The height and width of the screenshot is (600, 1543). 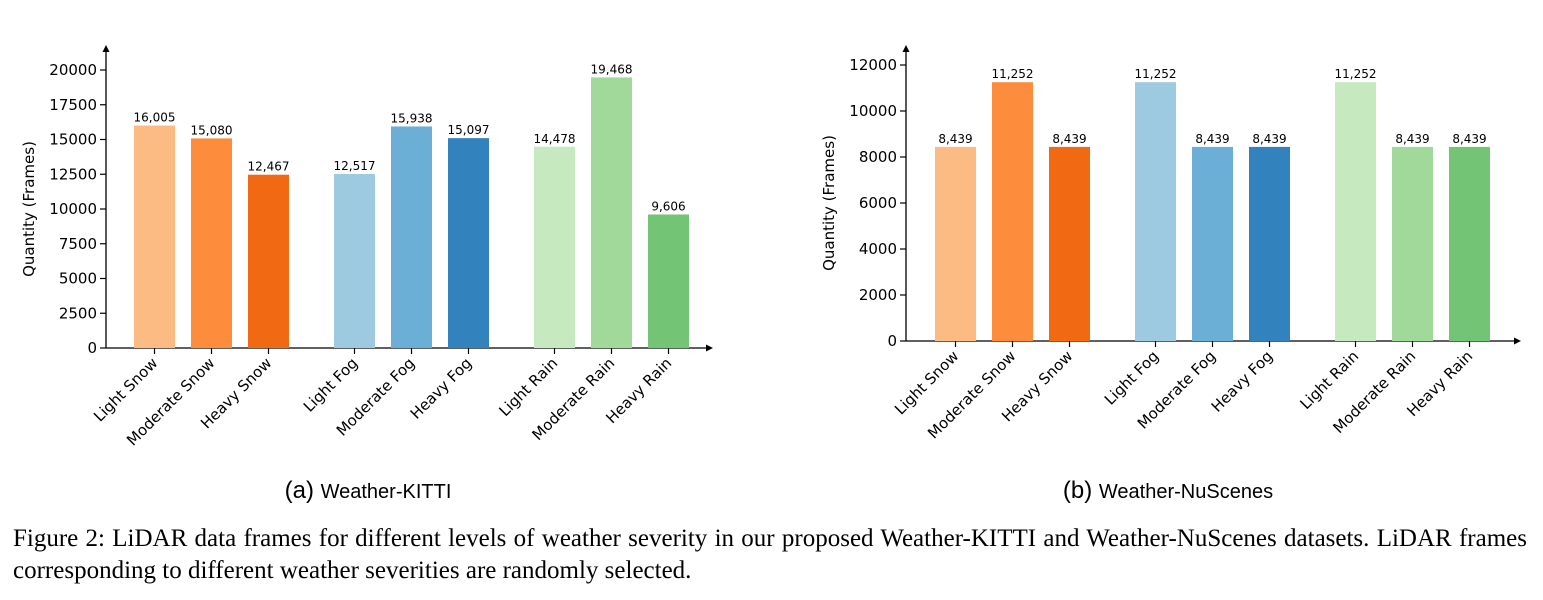 I want to click on subcaption-tag: (a), so click(x=303, y=490).